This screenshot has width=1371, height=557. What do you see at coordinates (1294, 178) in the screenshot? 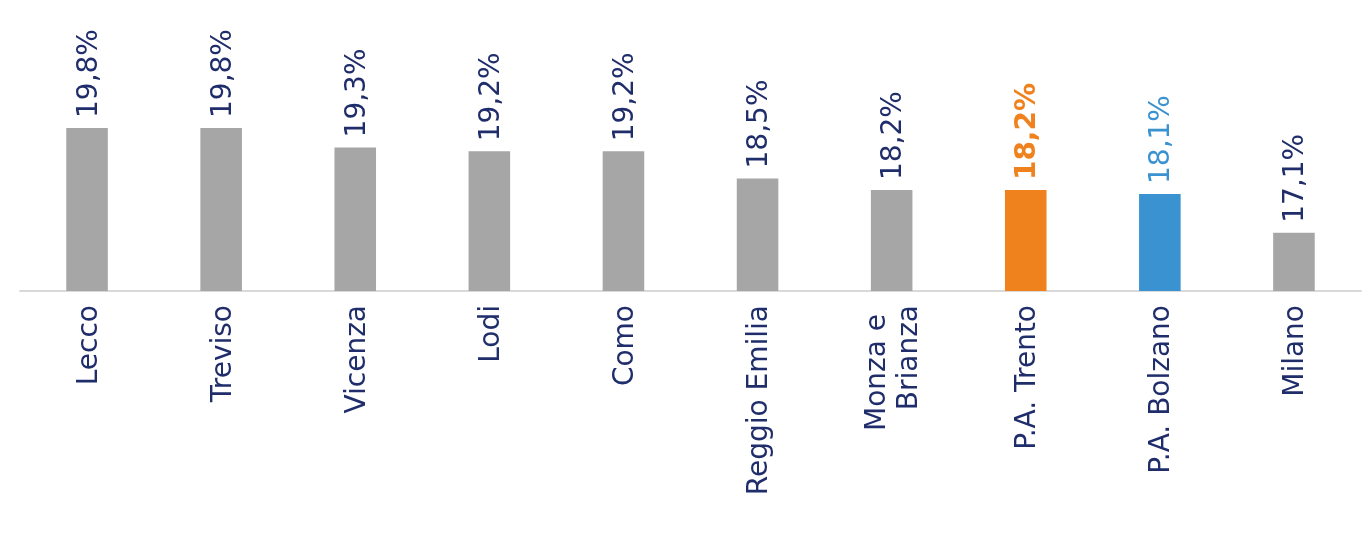
I see `data-label: 17,1%` at bounding box center [1294, 178].